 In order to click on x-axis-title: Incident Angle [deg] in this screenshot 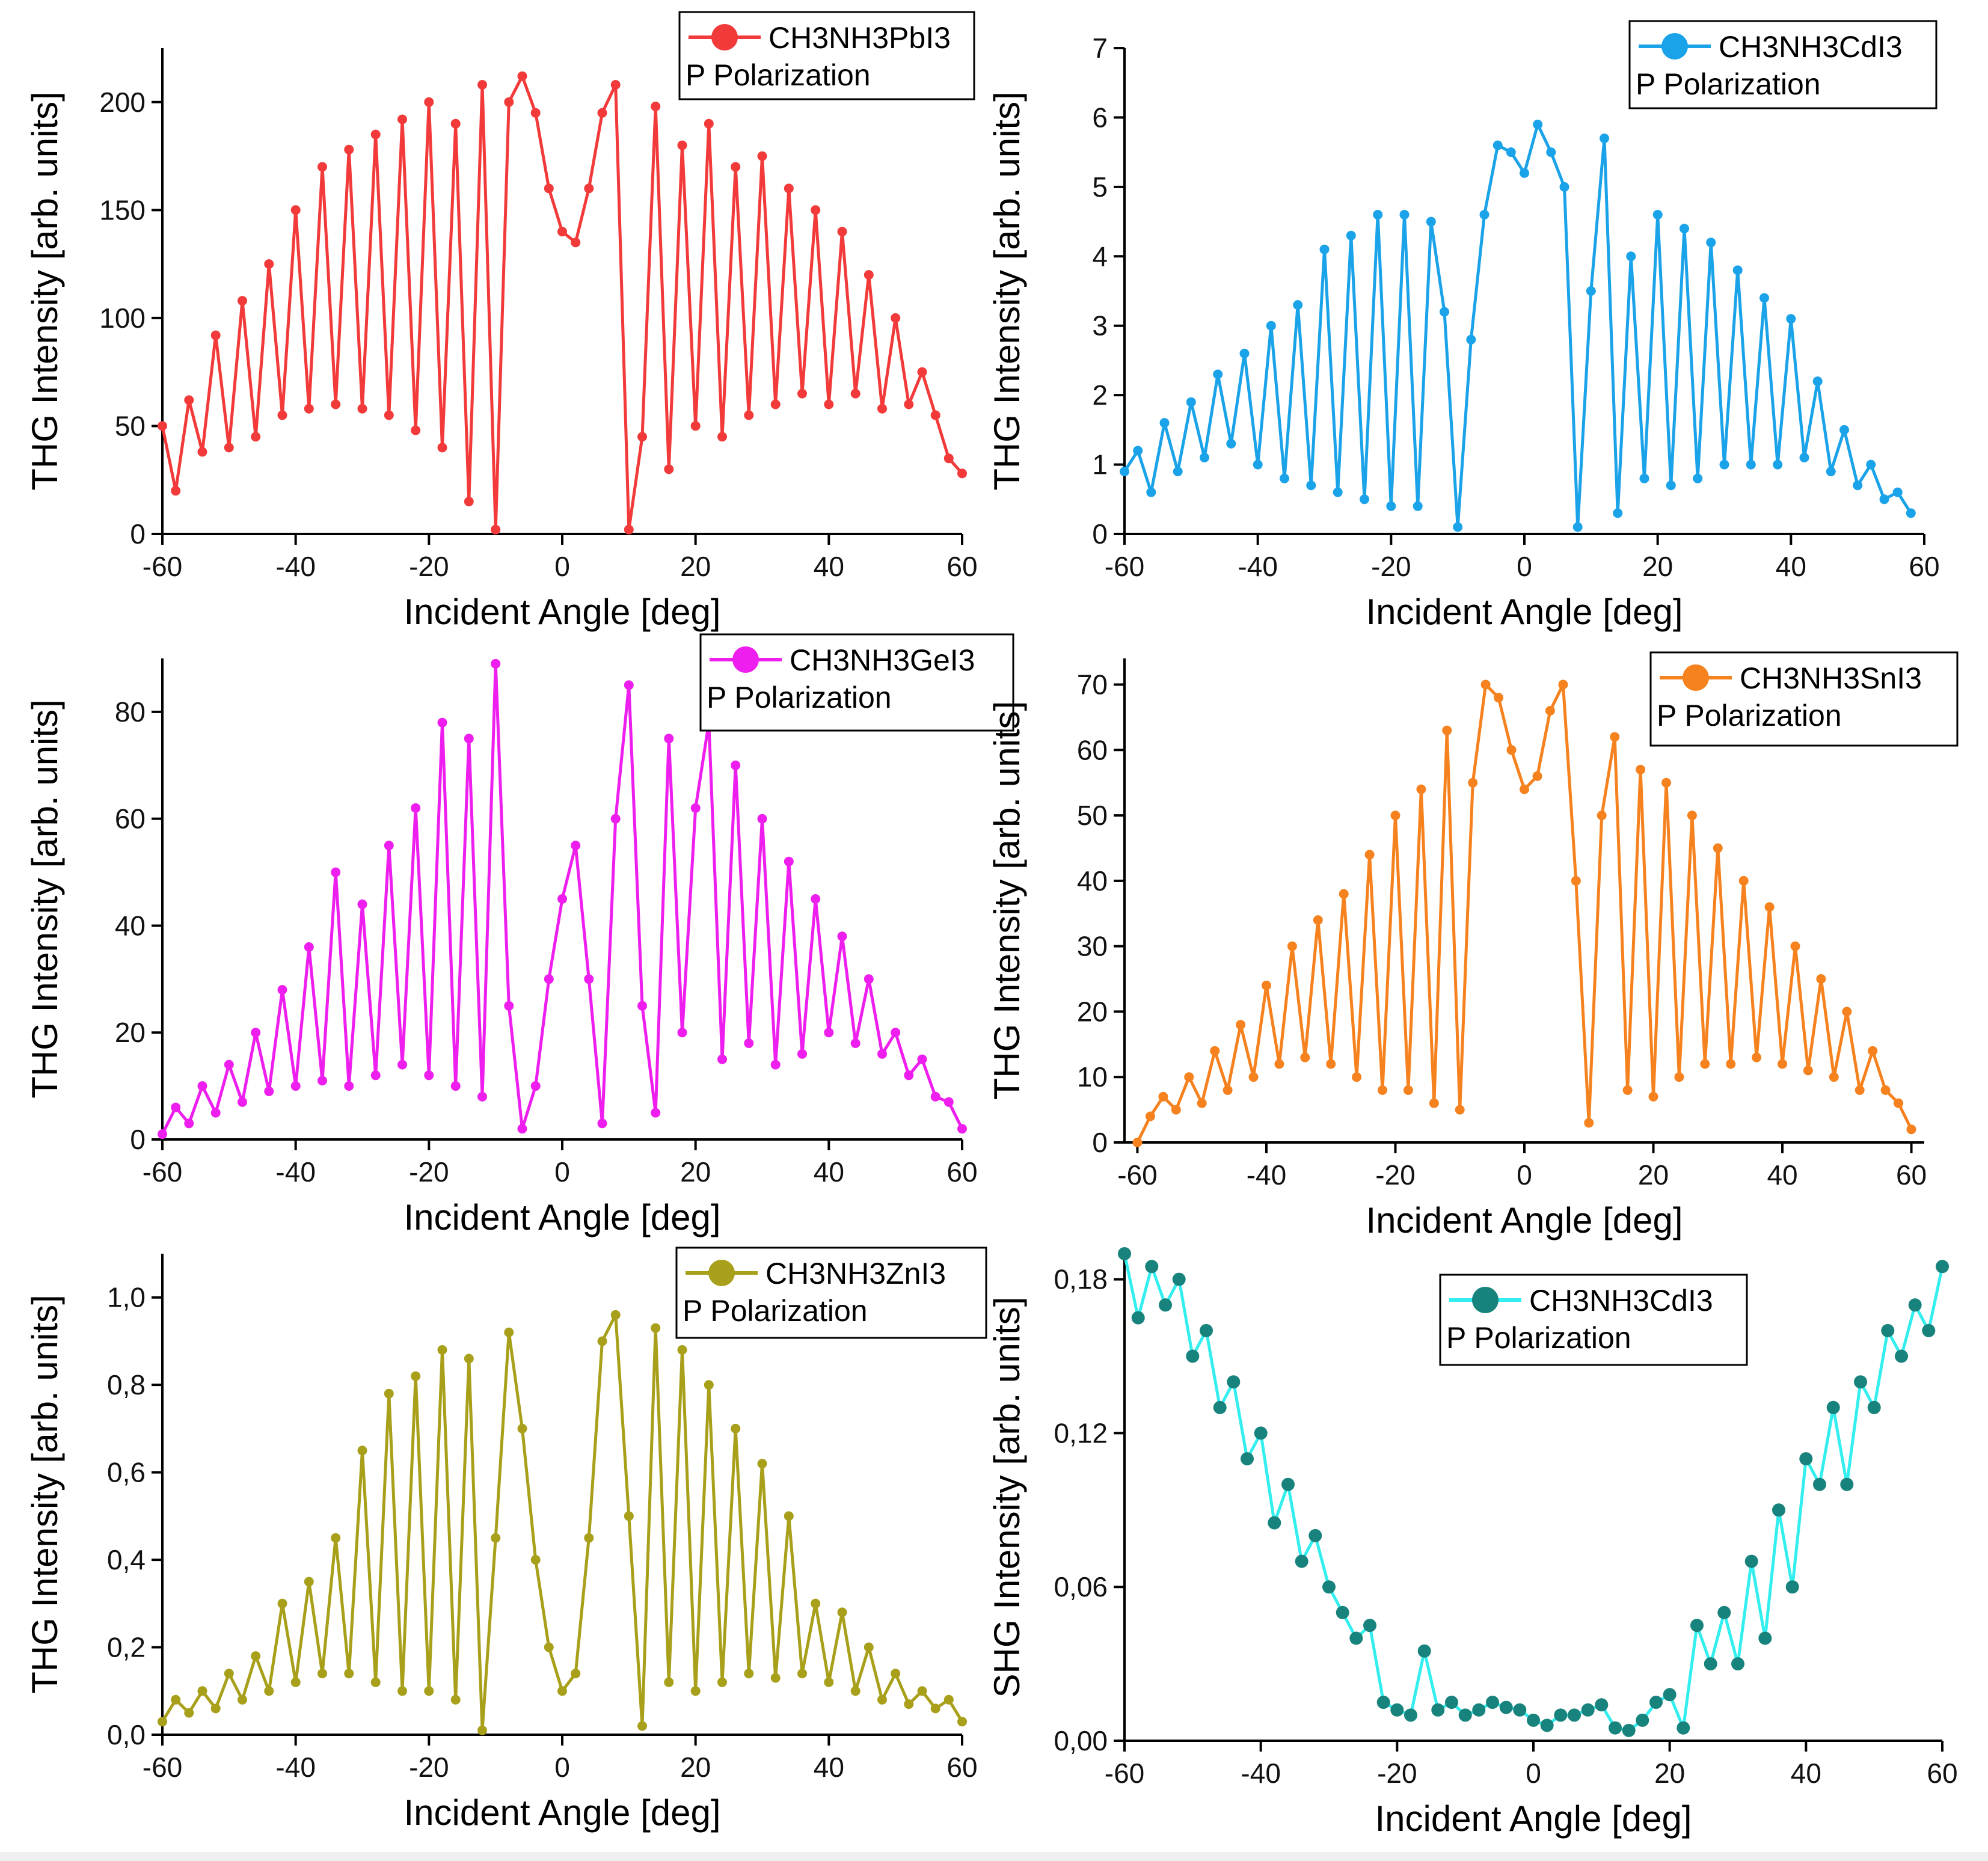, I will do `click(561, 1812)`.